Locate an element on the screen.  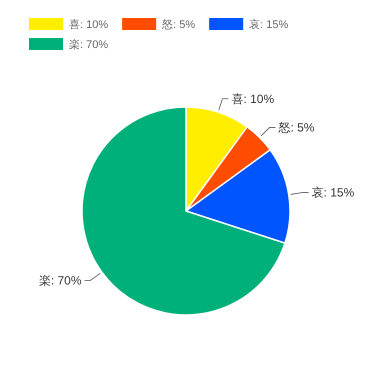
legend-label: 怒: 5% is located at coordinates (178, 25).